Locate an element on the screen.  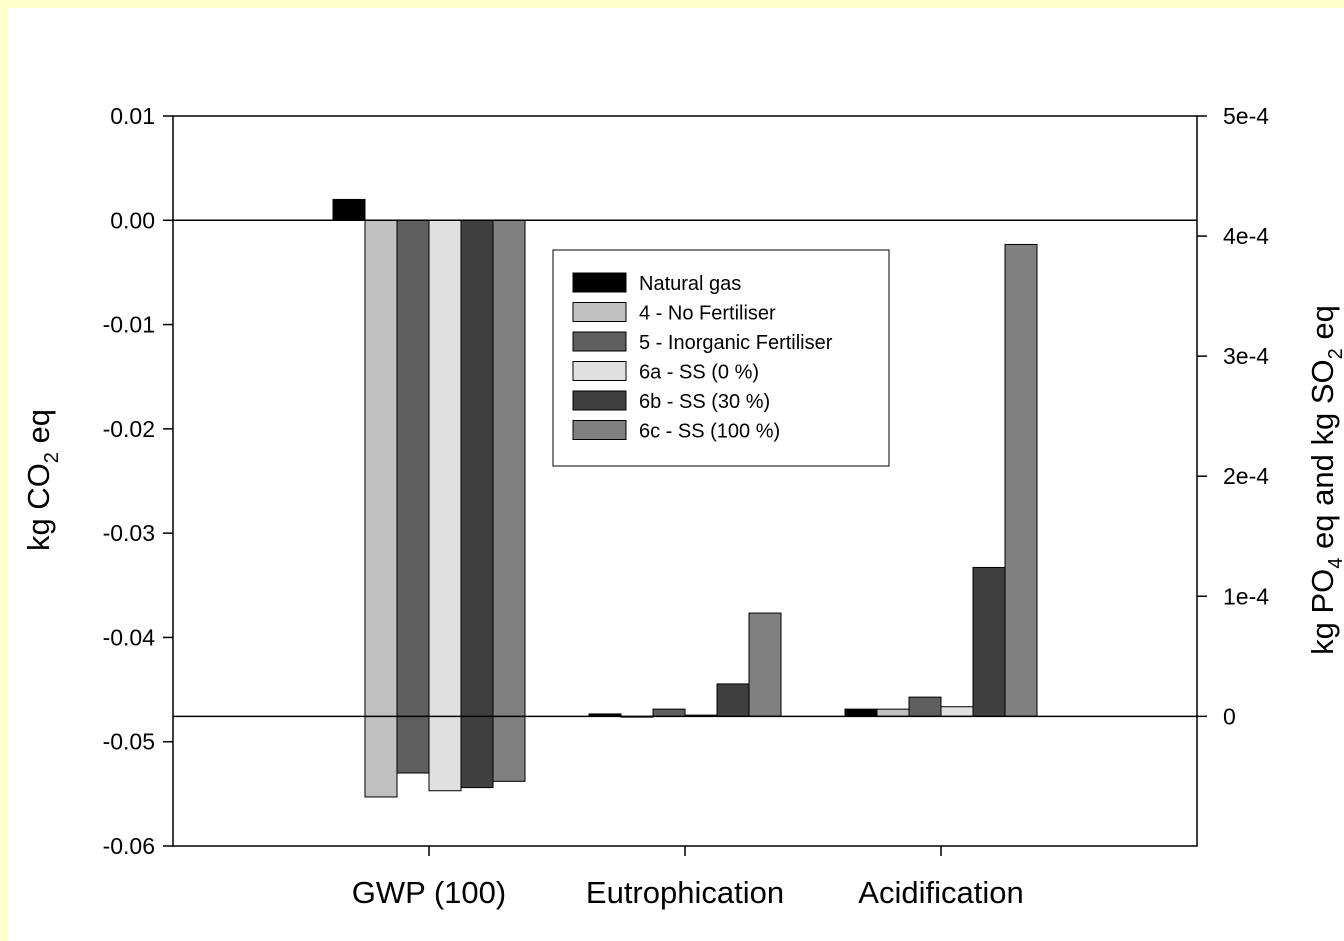
legend-label: 6a - SS (0 %) is located at coordinates (699, 373).